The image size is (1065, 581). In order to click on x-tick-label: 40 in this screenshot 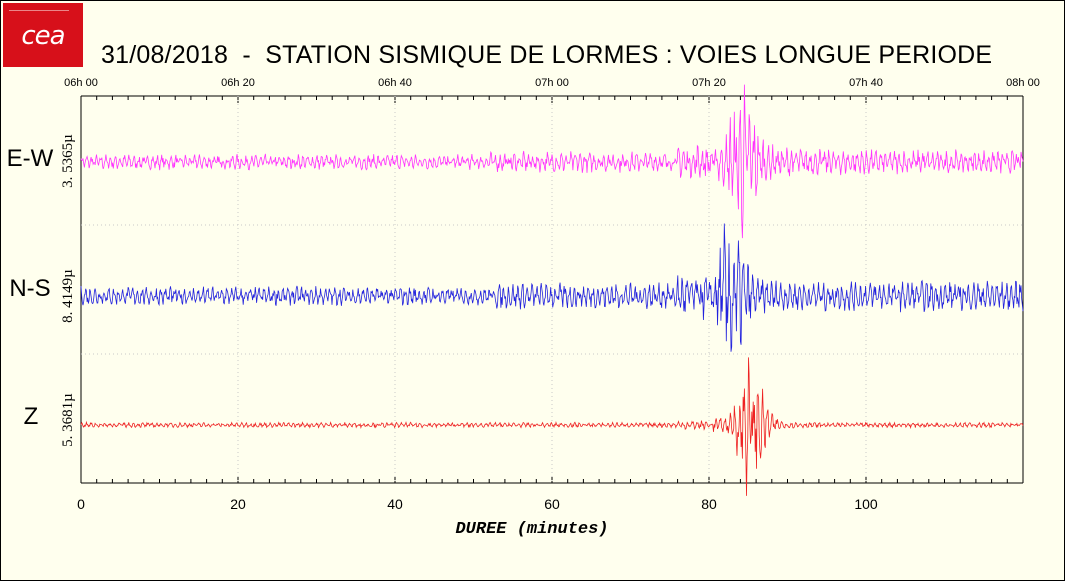, I will do `click(395, 504)`.